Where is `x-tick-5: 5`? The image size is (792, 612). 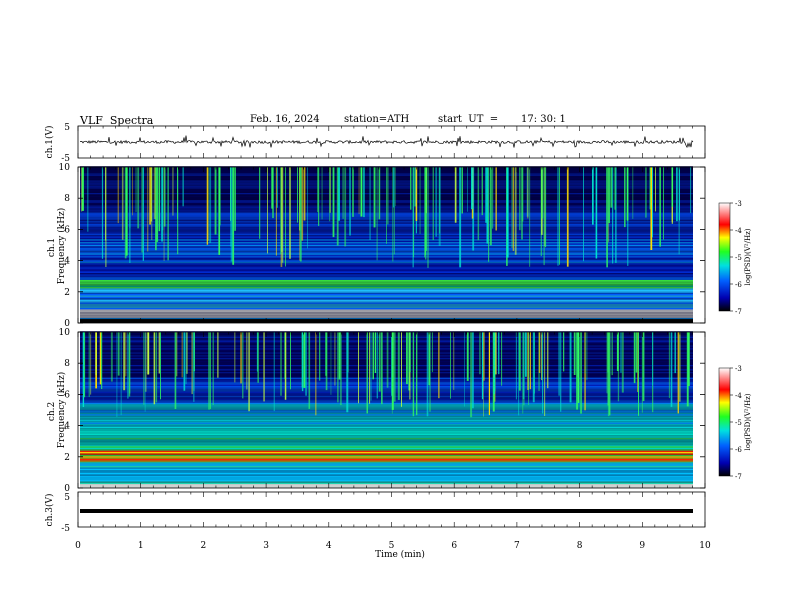 x-tick-5: 5 is located at coordinates (392, 546).